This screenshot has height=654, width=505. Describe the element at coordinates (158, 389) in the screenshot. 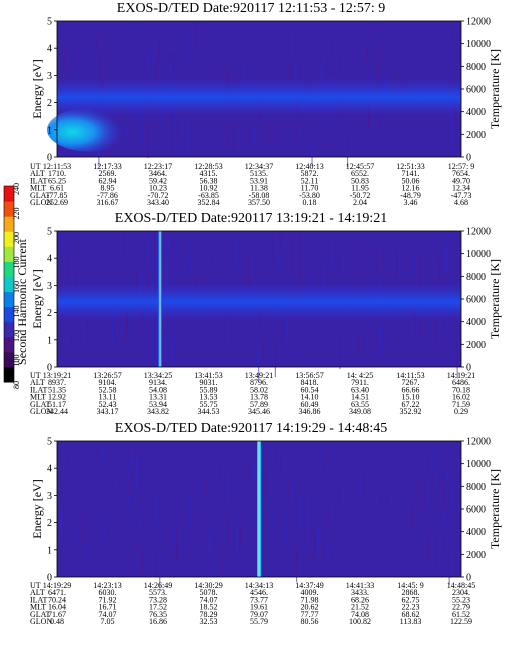

I see `ephemeris-cell: 54.08` at that location.